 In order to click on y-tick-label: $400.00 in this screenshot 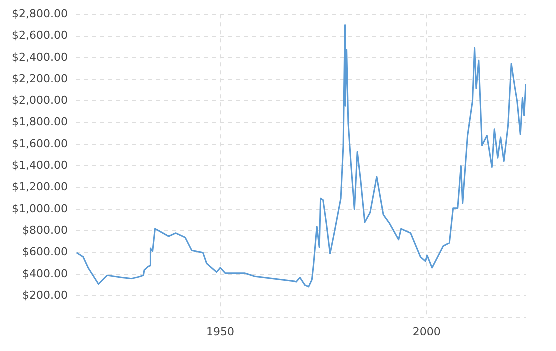, I will do `click(45, 273)`.